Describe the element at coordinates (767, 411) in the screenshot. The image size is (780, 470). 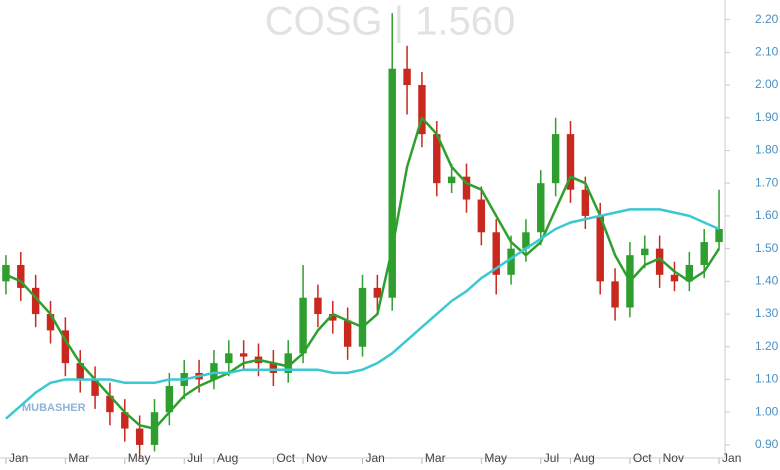
I see `y-tick-label: 1.00` at that location.